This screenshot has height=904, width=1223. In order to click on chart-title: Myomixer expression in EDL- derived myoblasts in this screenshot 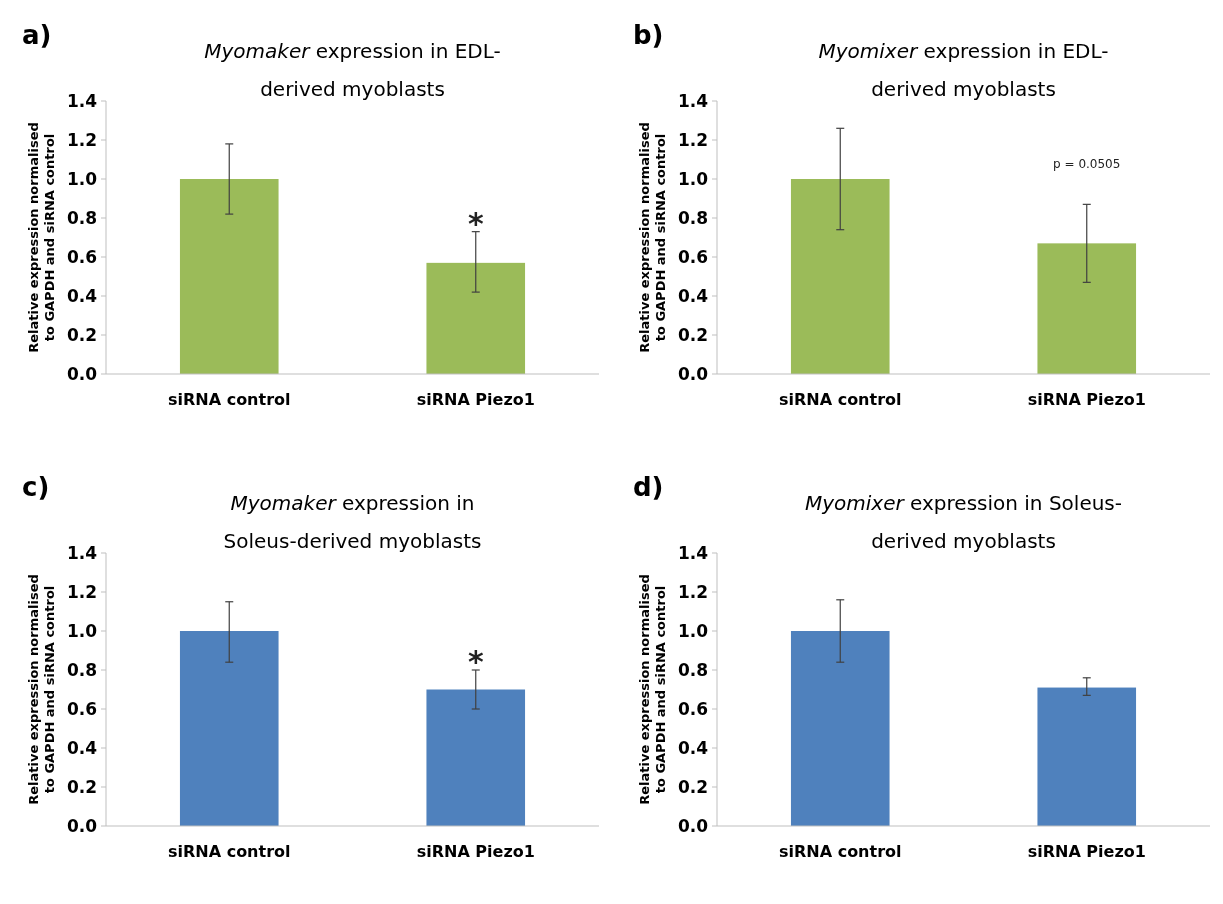, I will do `click(963, 70)`.